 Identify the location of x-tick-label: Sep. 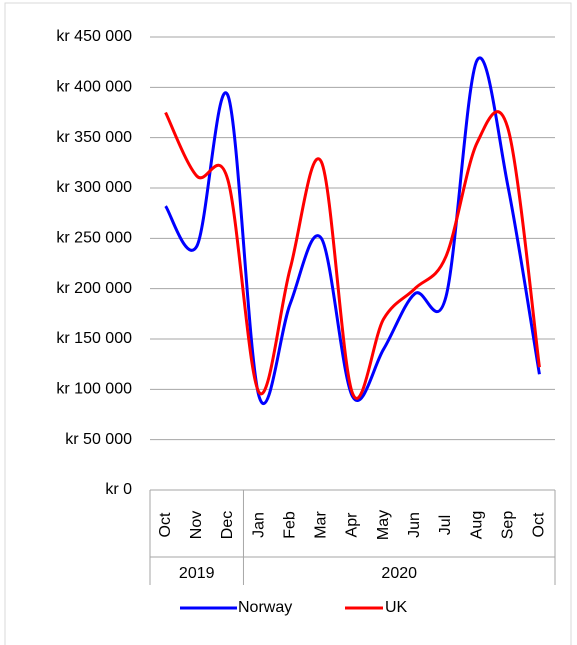
(507, 525).